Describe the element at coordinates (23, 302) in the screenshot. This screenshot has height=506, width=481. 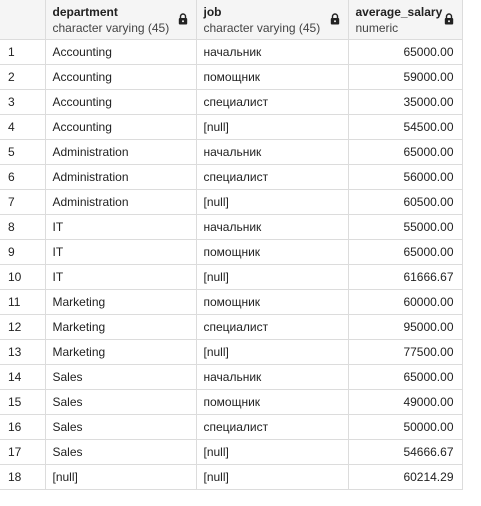
I see `row-number-cell: 11` at that location.